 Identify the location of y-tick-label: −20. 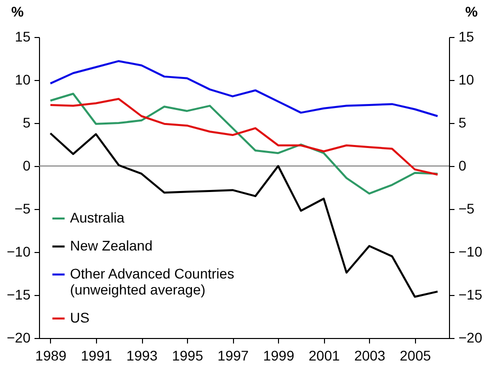
(18, 338).